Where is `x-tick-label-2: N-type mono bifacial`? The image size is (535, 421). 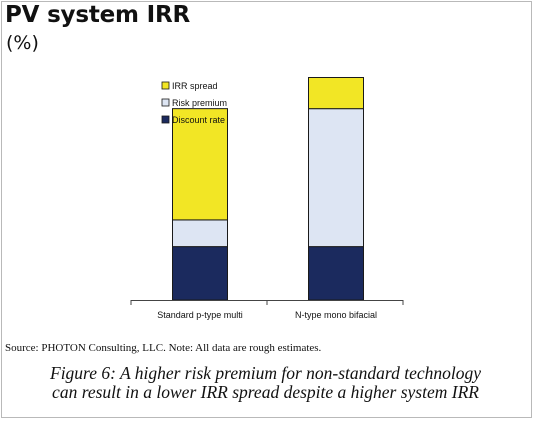 x-tick-label-2: N-type mono bifacial is located at coordinates (336, 315).